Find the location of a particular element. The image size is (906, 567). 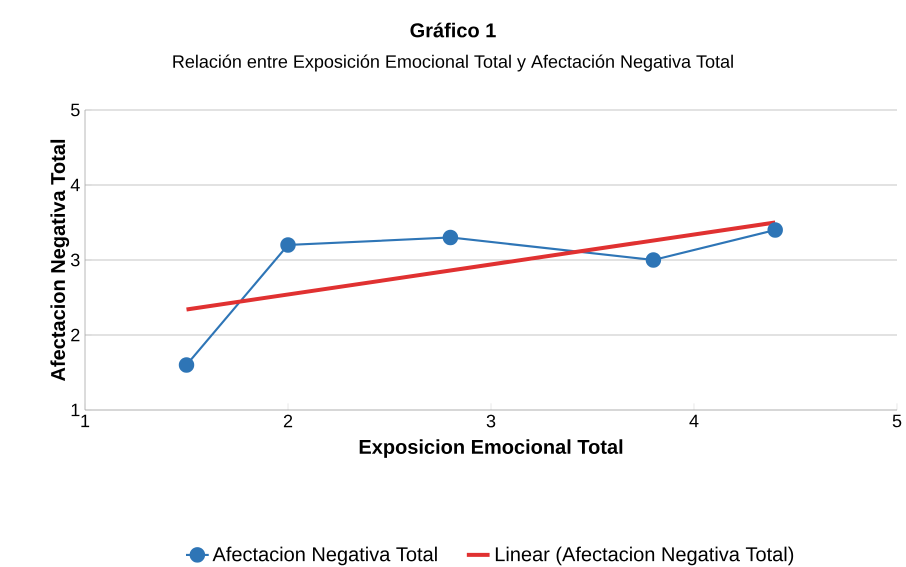

x-tick-label: 1 is located at coordinates (85, 421).